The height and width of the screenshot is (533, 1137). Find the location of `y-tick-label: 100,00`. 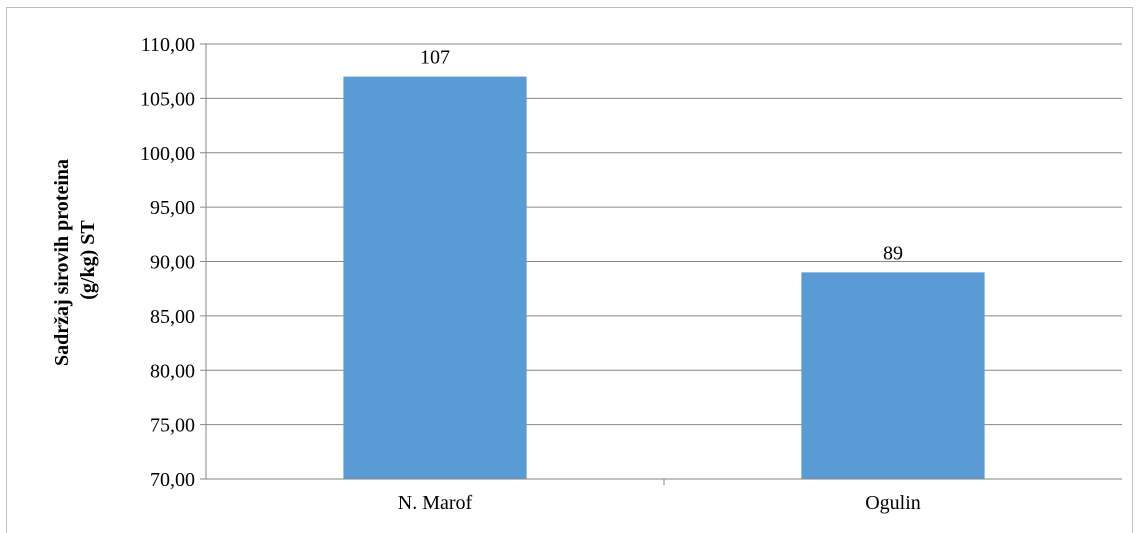

y-tick-label: 100,00 is located at coordinates (167, 154).